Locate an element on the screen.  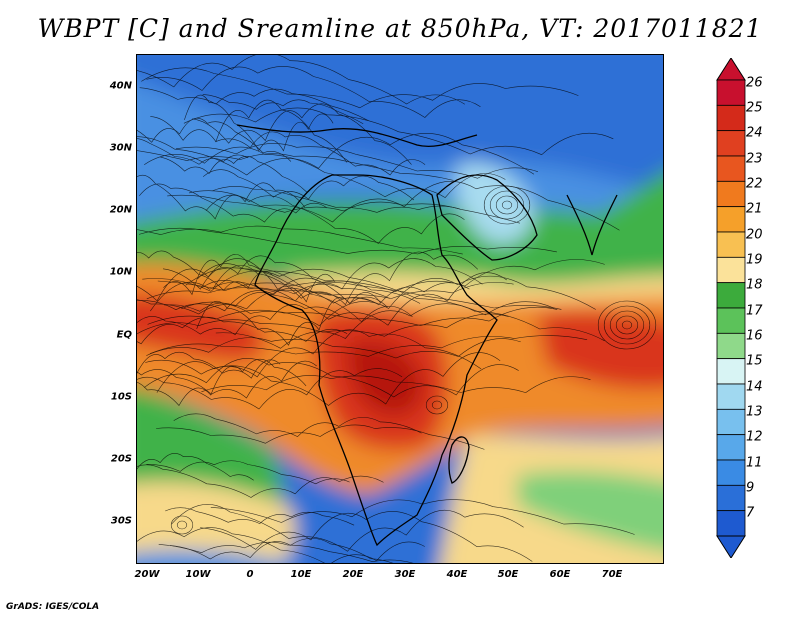
colorbar-tick-label: 16 is located at coordinates (754, 336).